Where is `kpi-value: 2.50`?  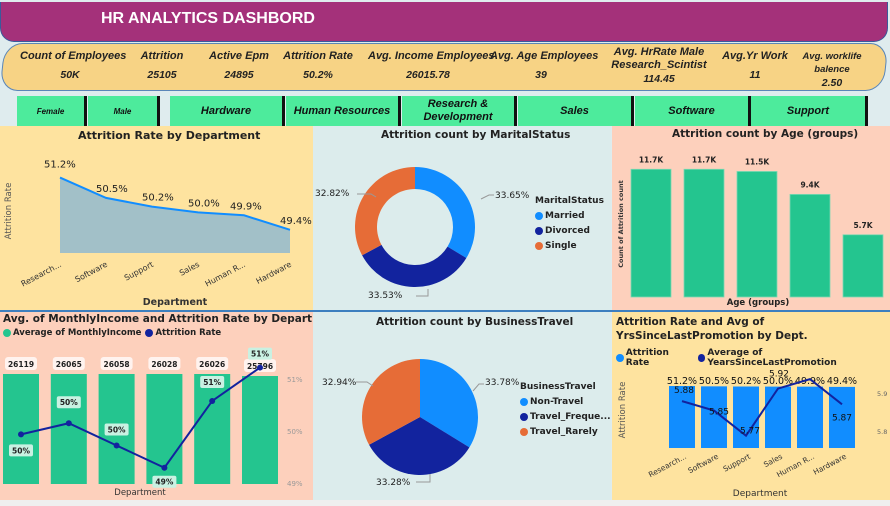 kpi-value: 2.50 is located at coordinates (832, 83).